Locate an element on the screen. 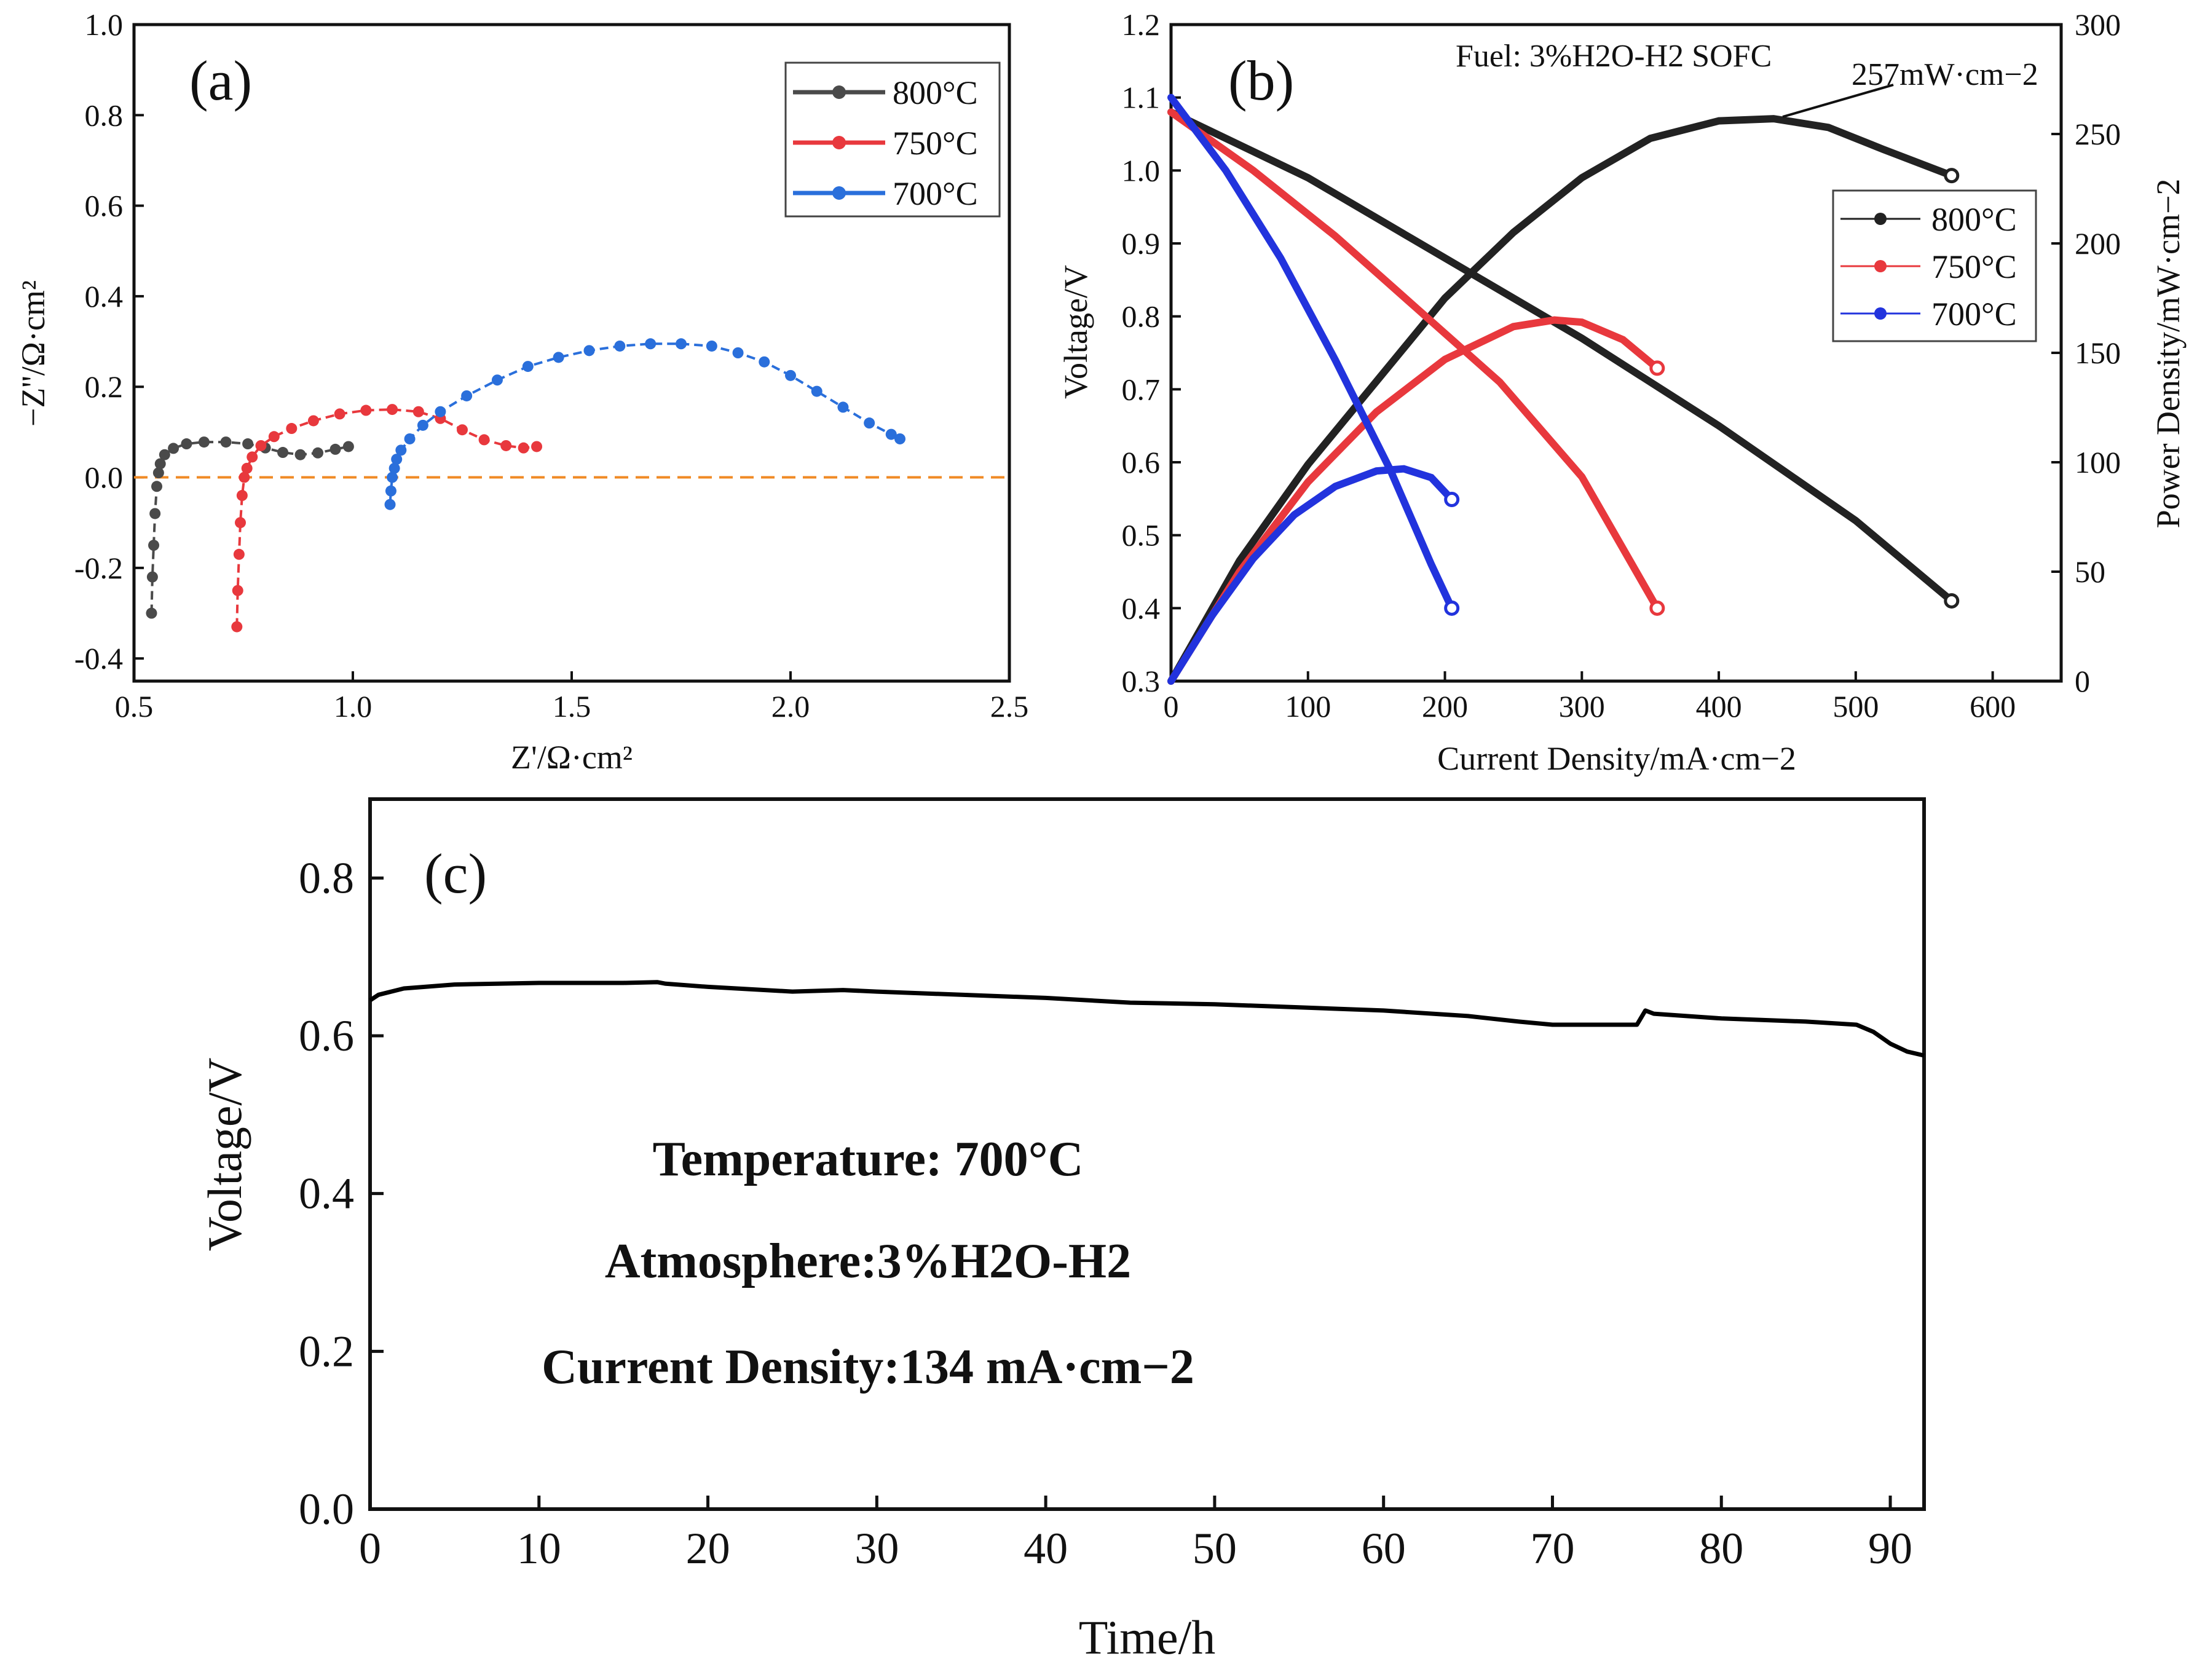 The image size is (2205, 1680). panel-b-x-tick-label: 400 is located at coordinates (1719, 707).